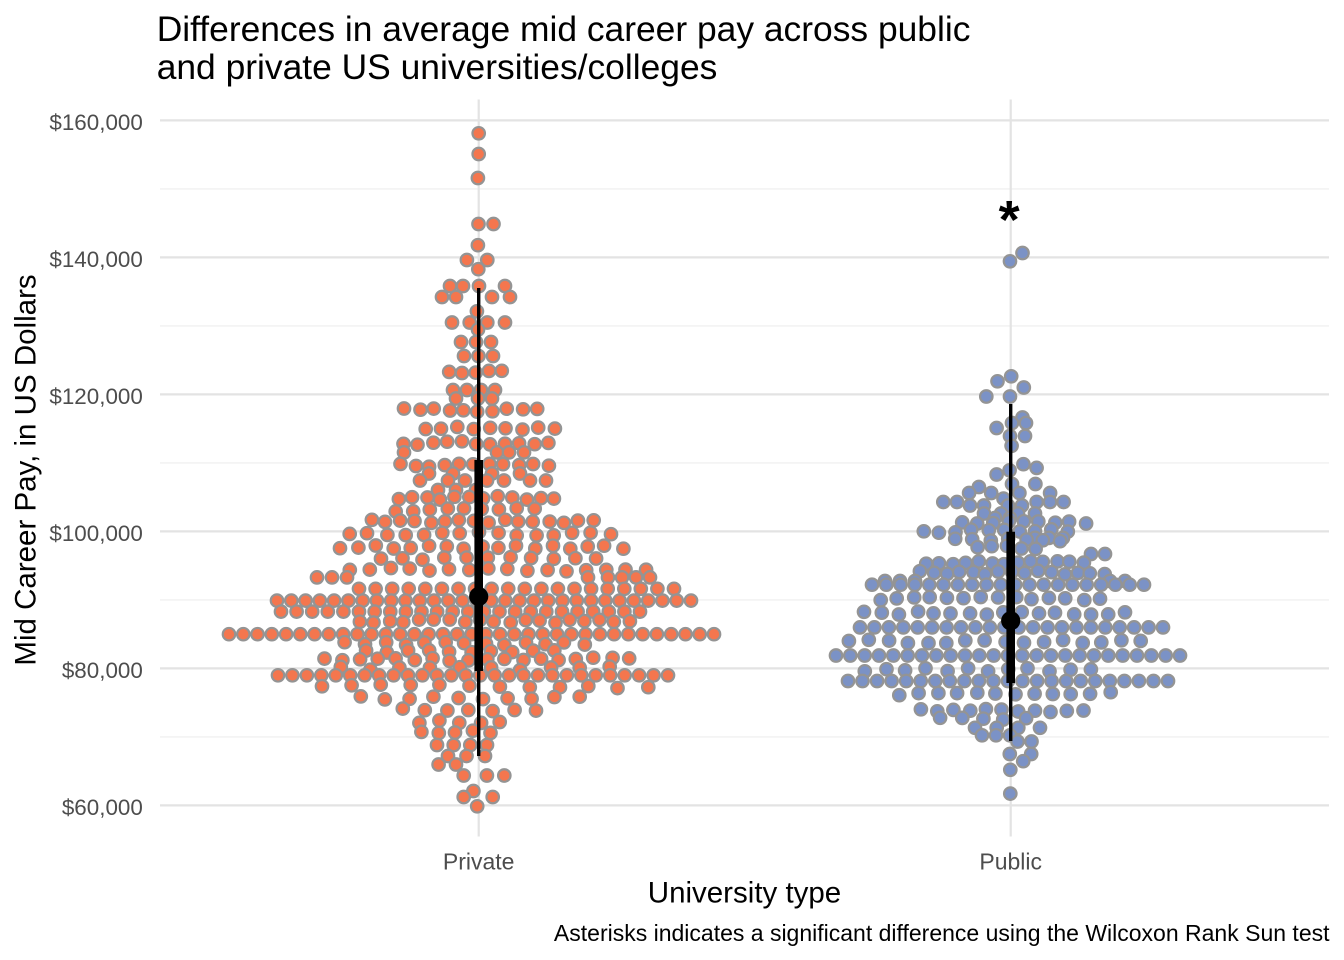  Describe the element at coordinates (479, 862) in the screenshot. I see `svg-text: Private` at that location.